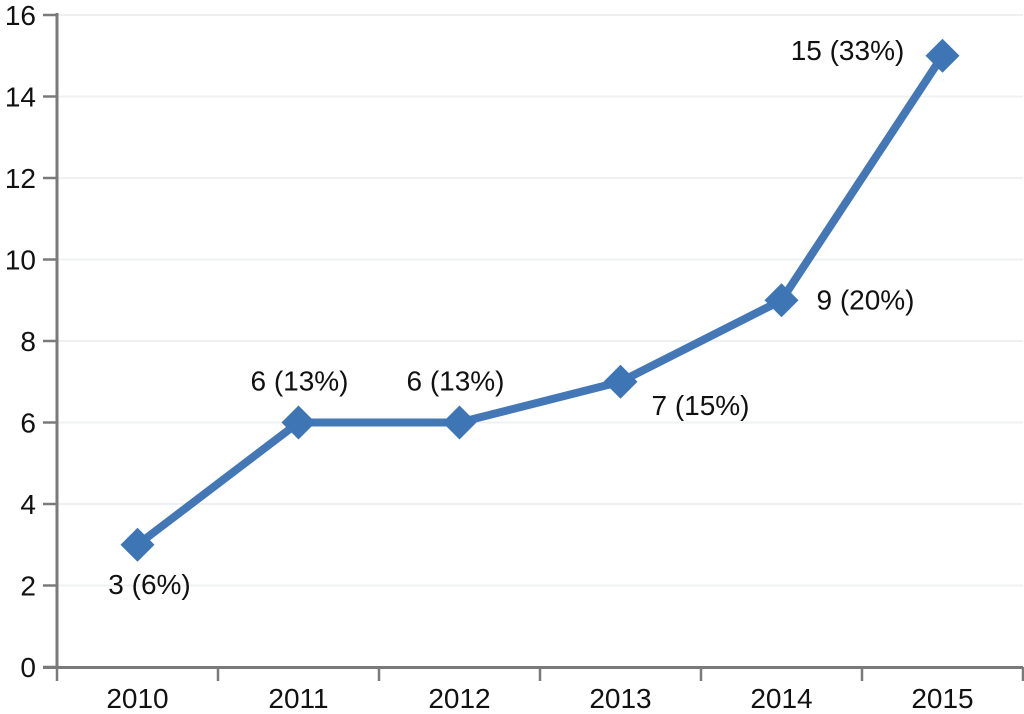 The image size is (1024, 714). I want to click on y-tick-label: 16, so click(20, 15).